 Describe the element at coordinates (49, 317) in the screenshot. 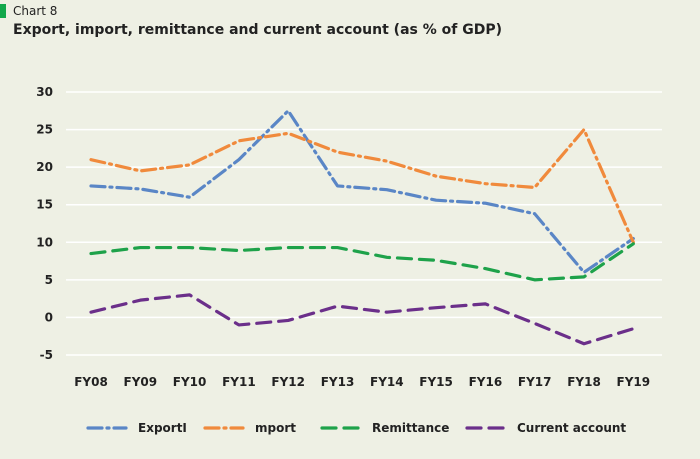

I see `y-tick-label: 0` at that location.